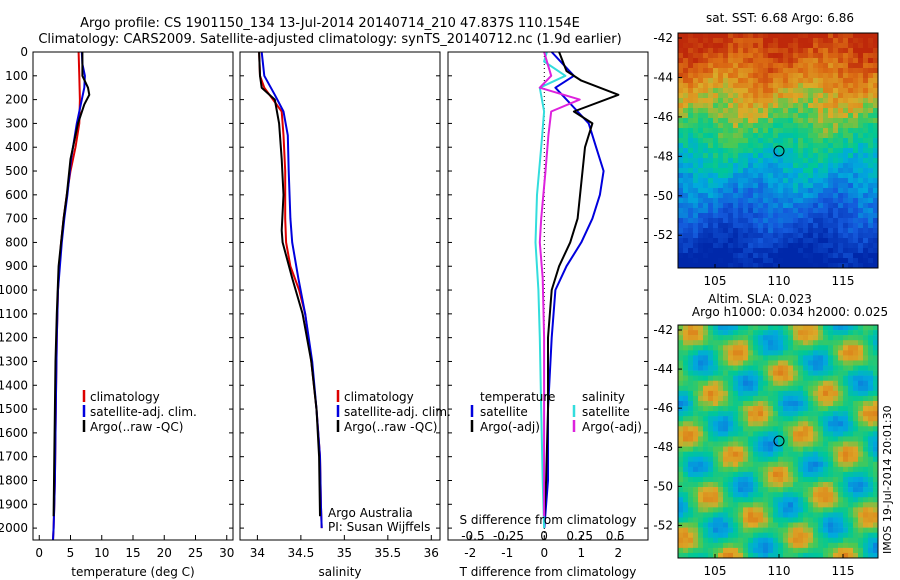 The image size is (900, 580). I want to click on depth-tick-label: 300, so click(16, 123).